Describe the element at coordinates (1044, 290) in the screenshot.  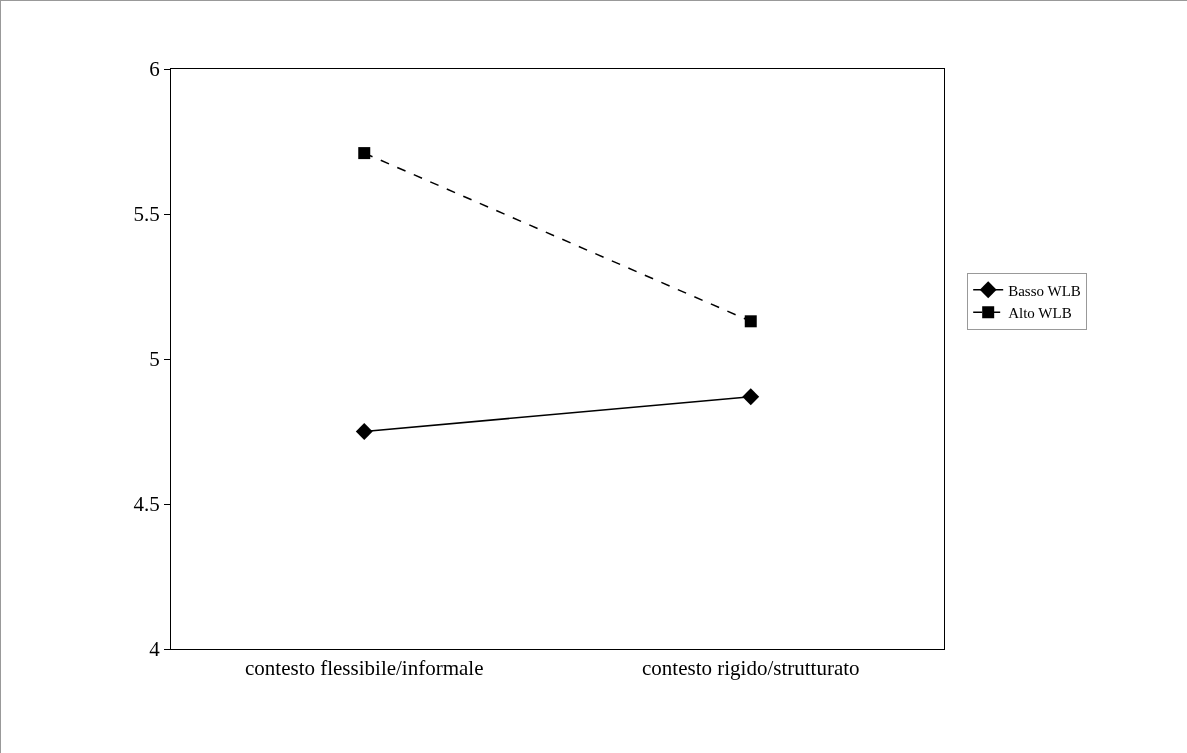
I see `legend-label: Basso WLB` at that location.